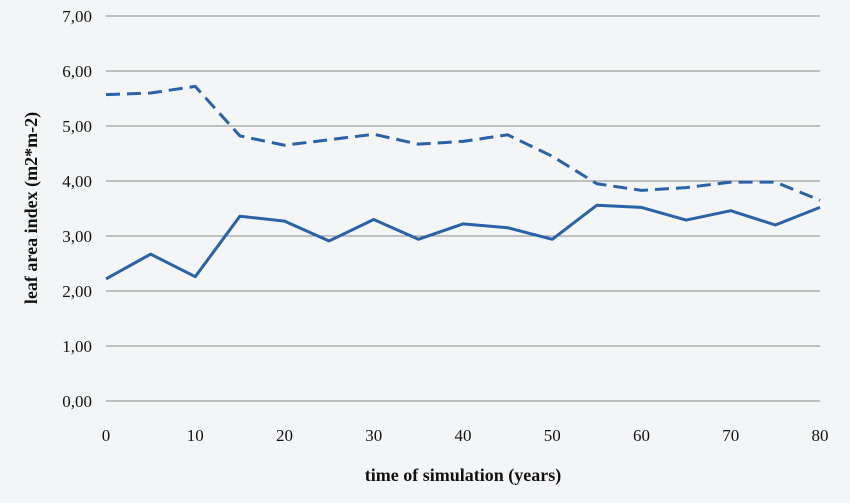  Describe the element at coordinates (463, 242) in the screenshot. I see `series-line-solid` at that location.